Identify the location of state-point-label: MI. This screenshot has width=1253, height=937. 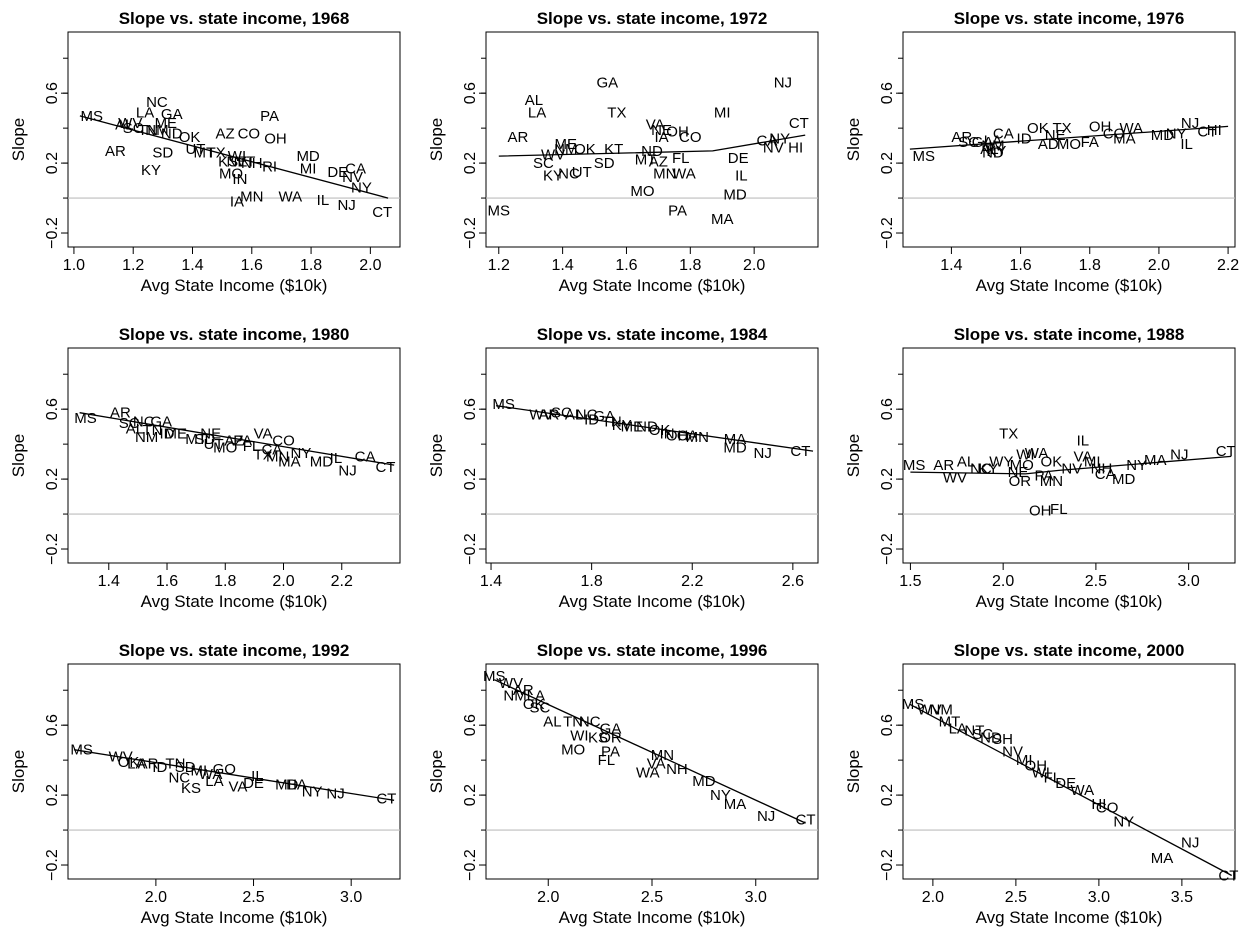
(722, 112).